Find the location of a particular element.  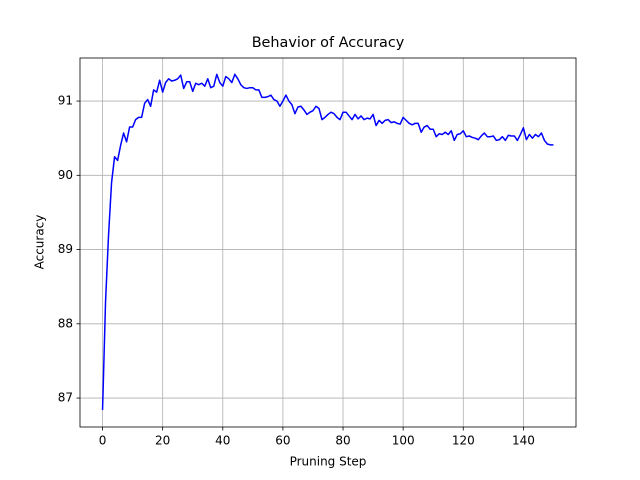

chart-title: Behavior of Accuracy is located at coordinates (328, 43).